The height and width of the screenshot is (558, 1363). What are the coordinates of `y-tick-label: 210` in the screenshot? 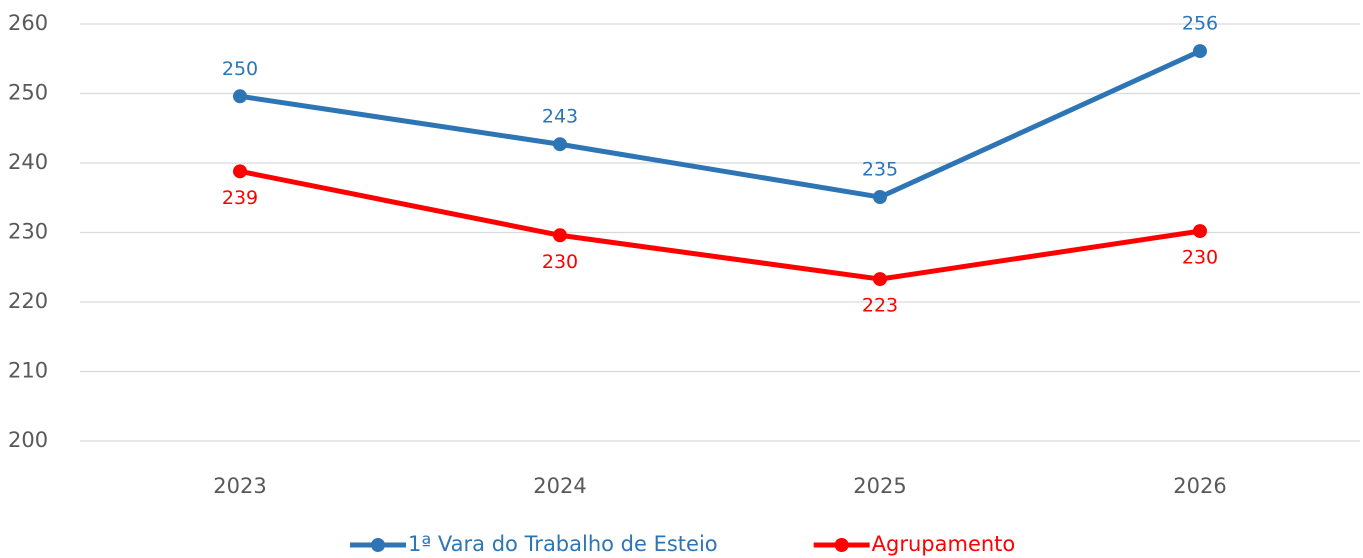 It's located at (28, 371).